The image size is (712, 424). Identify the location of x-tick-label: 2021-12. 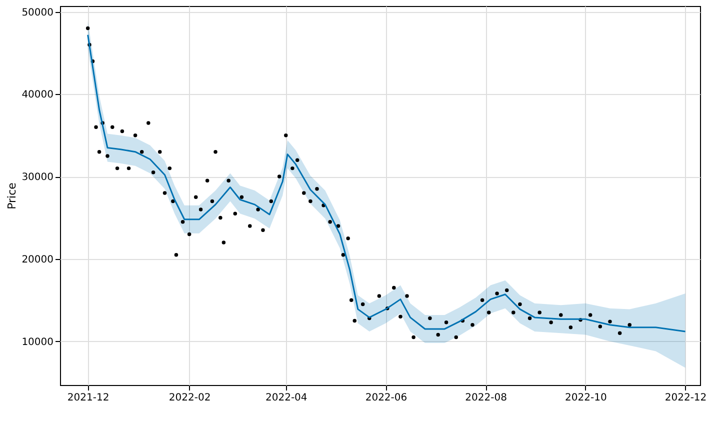
(88, 398).